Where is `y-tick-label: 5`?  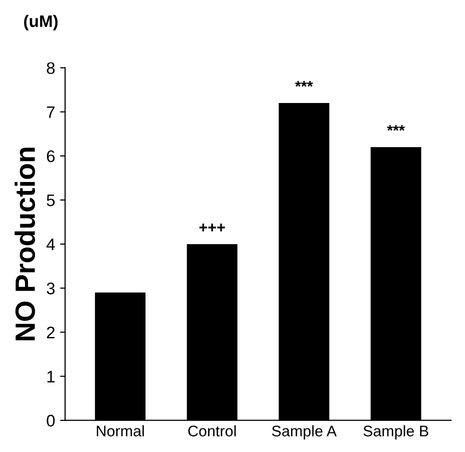 y-tick-label: 5 is located at coordinates (50, 200).